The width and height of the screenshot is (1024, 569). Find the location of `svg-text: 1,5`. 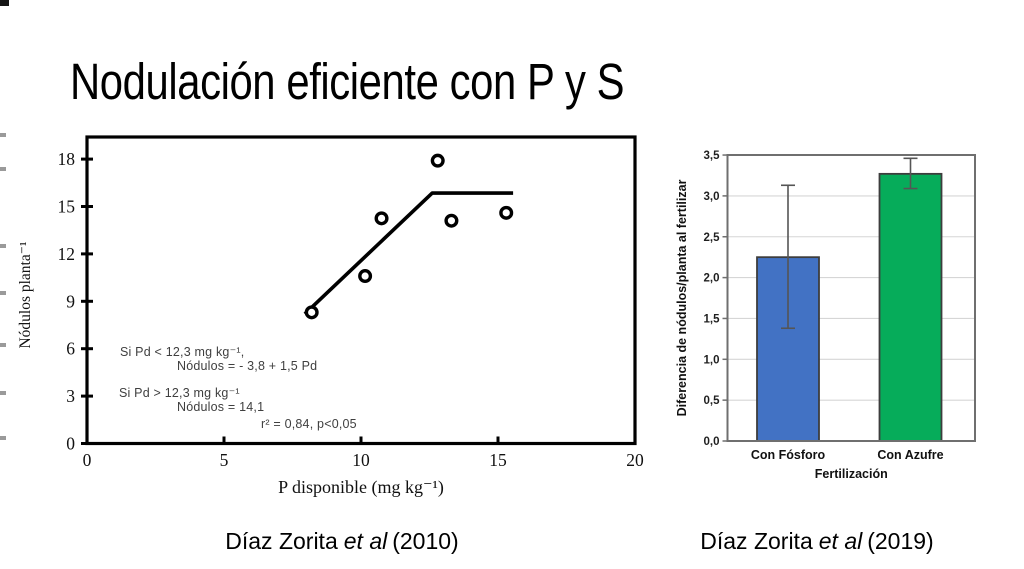

svg-text: 1,5 is located at coordinates (712, 319).